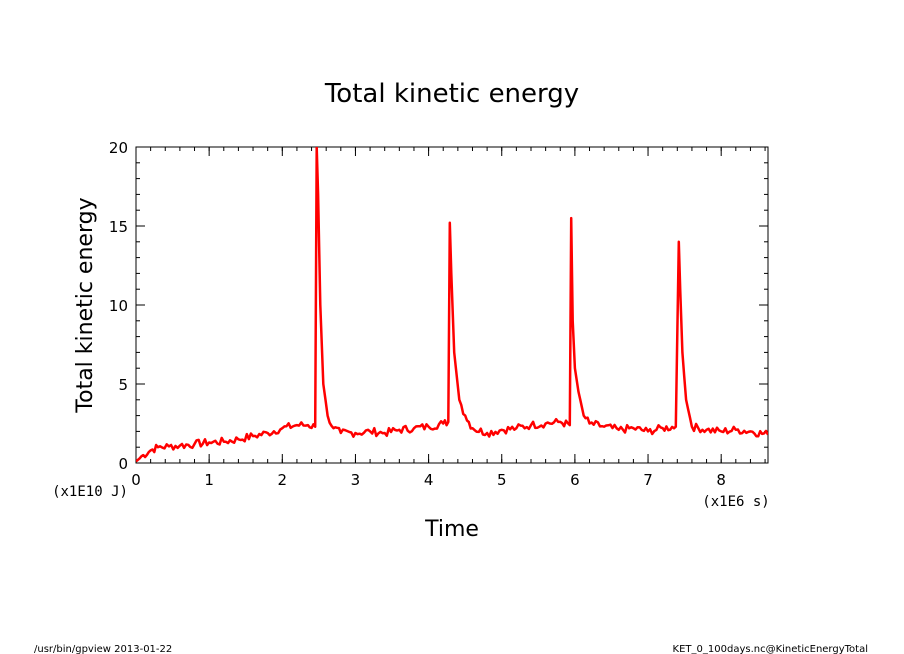  What do you see at coordinates (123, 385) in the screenshot?
I see `y-tick-label: 5` at bounding box center [123, 385].